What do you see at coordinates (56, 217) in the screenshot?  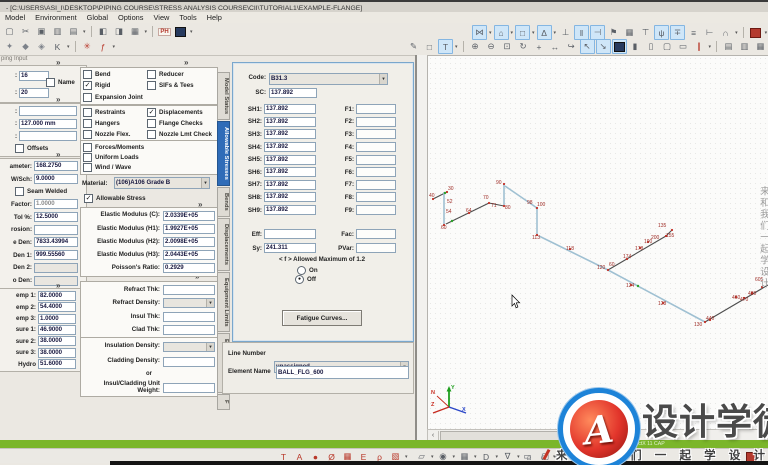 I see `field-input: 12.5000` at bounding box center [56, 217].